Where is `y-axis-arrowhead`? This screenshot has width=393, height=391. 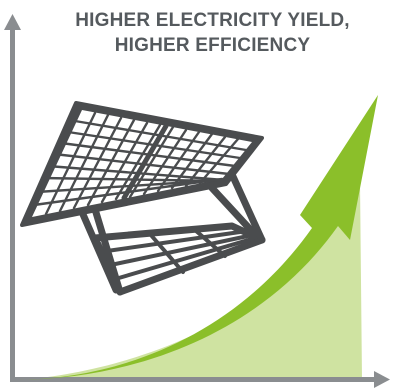
y-axis-arrowhead is located at coordinates (12, 22).